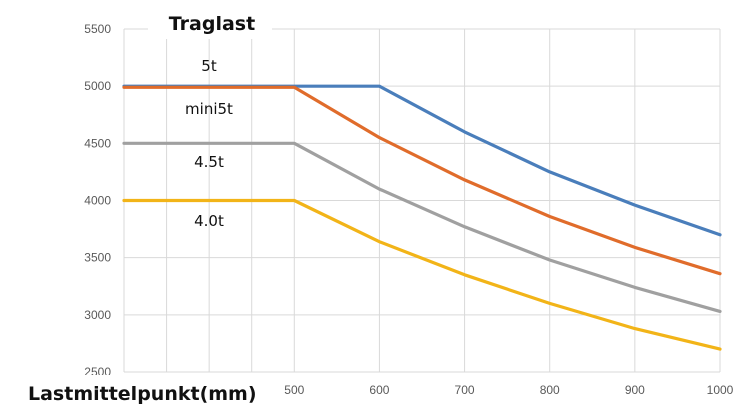 Image resolution: width=748 pixels, height=409 pixels. What do you see at coordinates (550, 390) in the screenshot?
I see `x-tick-label: 800` at bounding box center [550, 390].